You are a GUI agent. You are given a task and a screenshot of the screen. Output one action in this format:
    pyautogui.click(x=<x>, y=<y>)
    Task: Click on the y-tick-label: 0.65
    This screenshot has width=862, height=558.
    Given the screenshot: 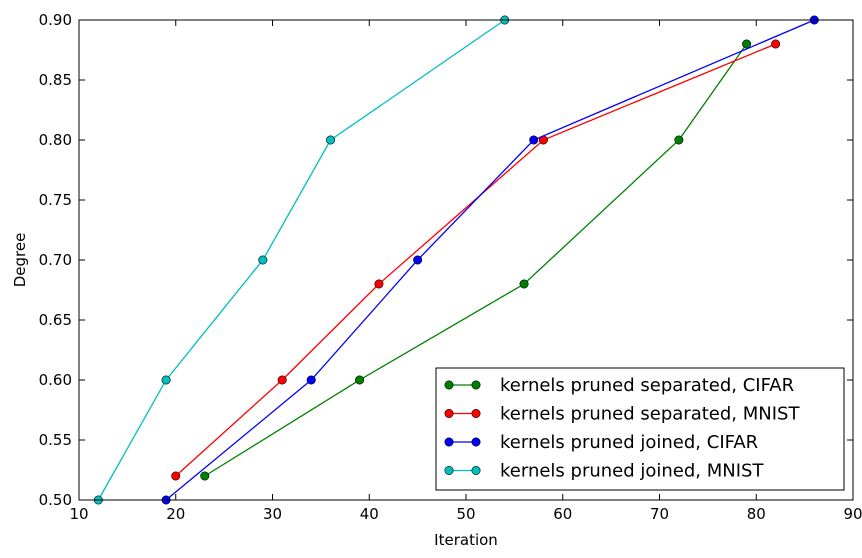 What is the action you would take?
    pyautogui.click(x=55, y=320)
    